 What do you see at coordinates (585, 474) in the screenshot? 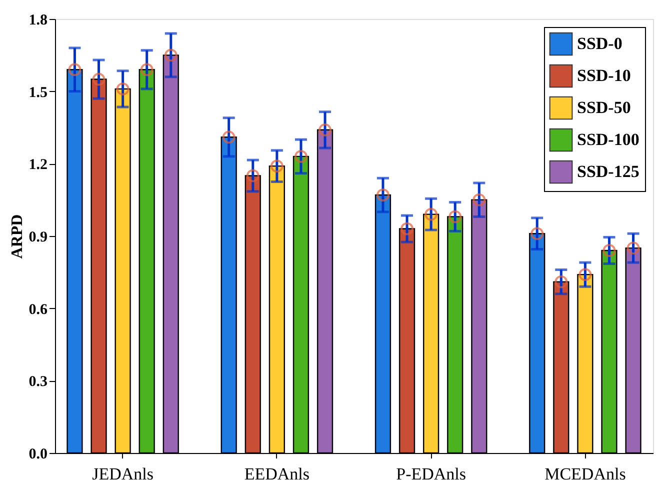
I see `x-tick-label: MCEDAnls` at bounding box center [585, 474].